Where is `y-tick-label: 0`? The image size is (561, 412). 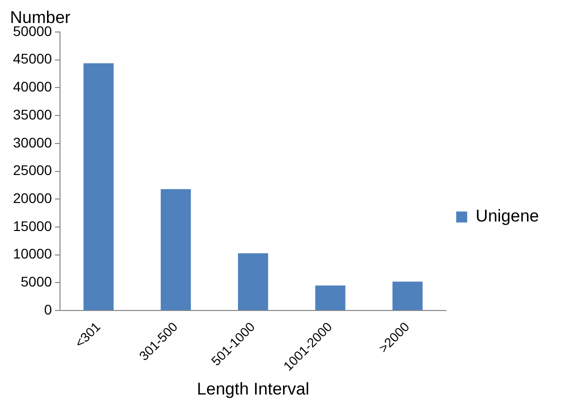 y-tick-label: 0 is located at coordinates (48, 309).